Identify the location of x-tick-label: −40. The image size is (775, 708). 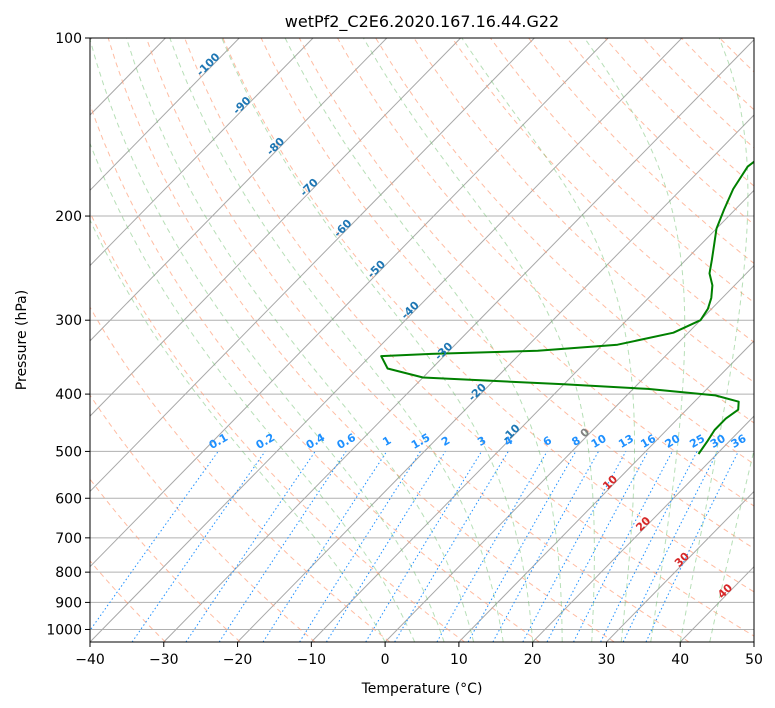
(90, 660).